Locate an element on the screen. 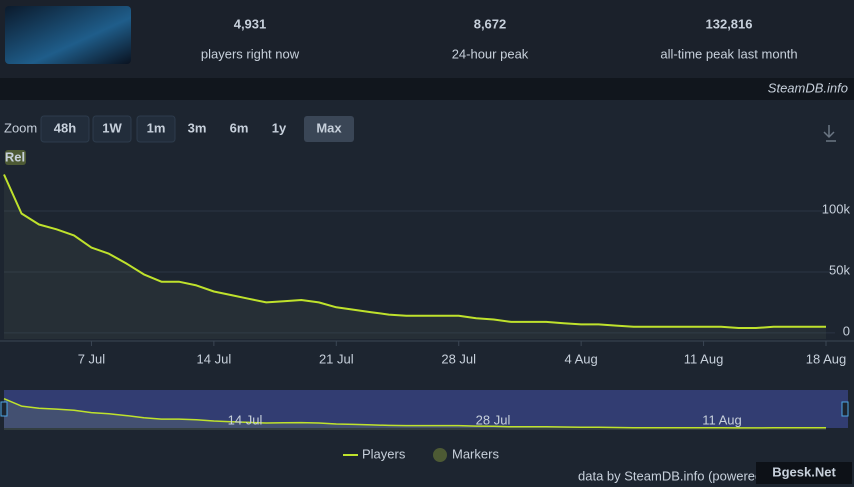 The height and width of the screenshot is (487, 854). game-thumbnail is located at coordinates (68, 35).